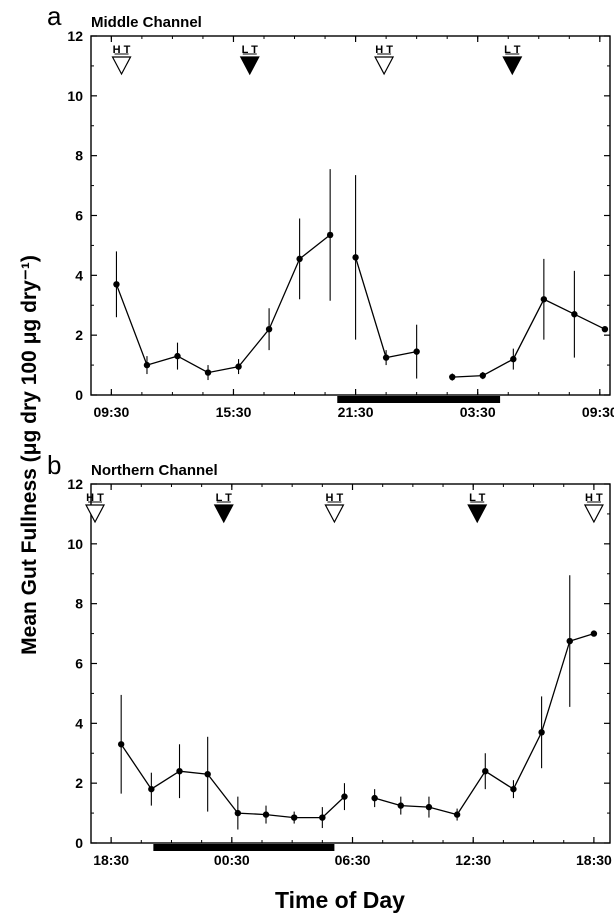  What do you see at coordinates (154, 470) in the screenshot?
I see `panel-title: Northern Channel` at bounding box center [154, 470].